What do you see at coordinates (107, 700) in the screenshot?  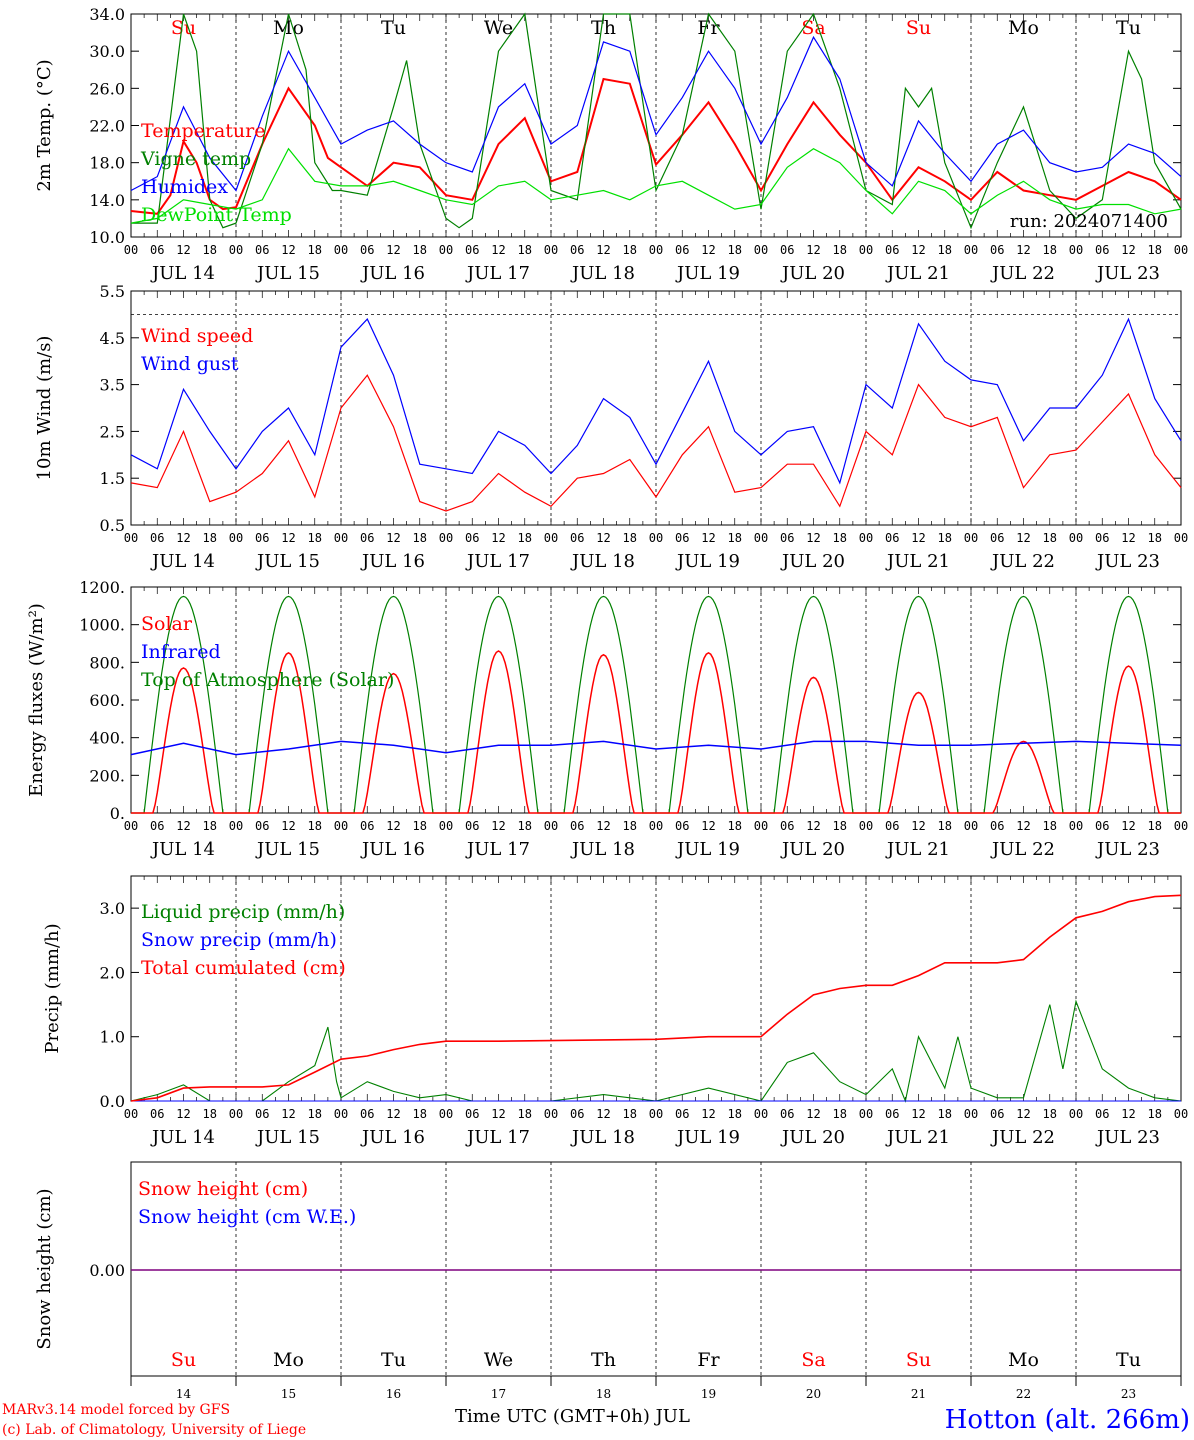 I see `y-tick-label: 600.` at bounding box center [107, 700].